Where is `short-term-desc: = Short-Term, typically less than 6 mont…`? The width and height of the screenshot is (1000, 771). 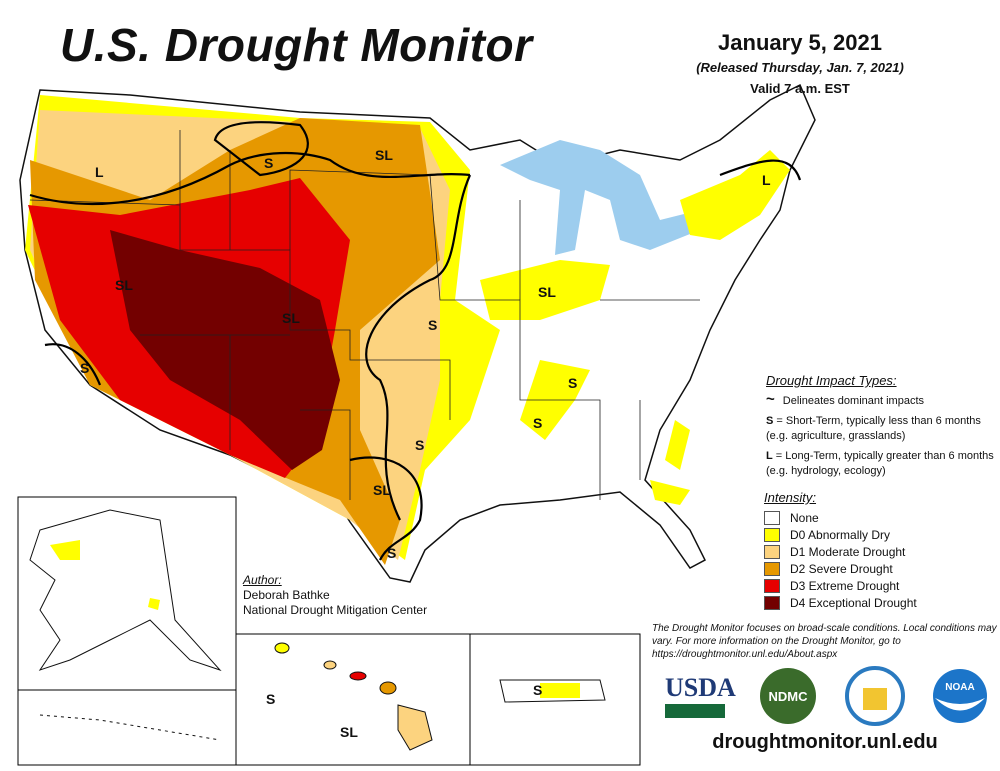 short-term-desc: = Short-Term, typically less than 6 mont… is located at coordinates (873, 428).